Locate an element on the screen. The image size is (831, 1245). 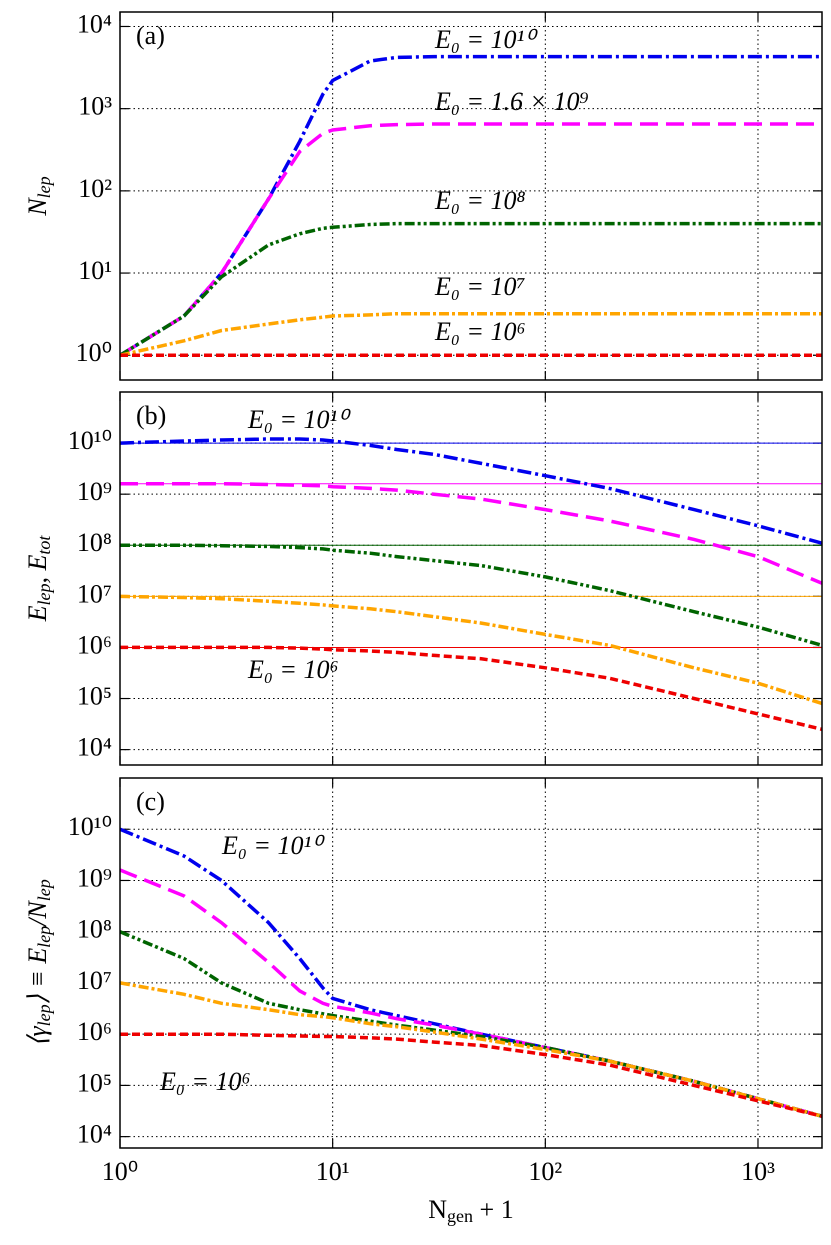
x-tick-label: 10² is located at coordinates (545, 1171).